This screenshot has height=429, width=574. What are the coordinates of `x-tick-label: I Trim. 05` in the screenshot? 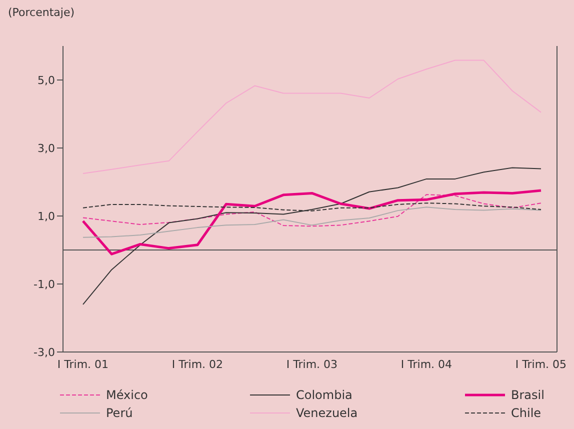 It's located at (541, 364).